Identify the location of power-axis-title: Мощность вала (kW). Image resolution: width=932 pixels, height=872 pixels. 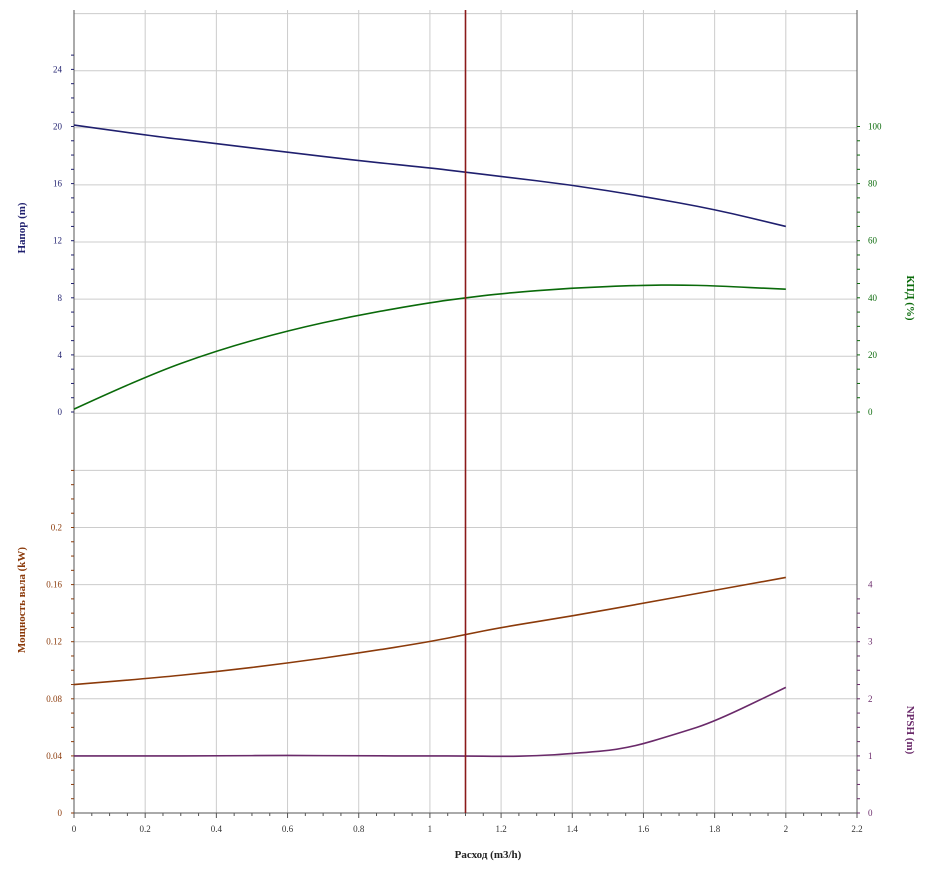
(22, 600).